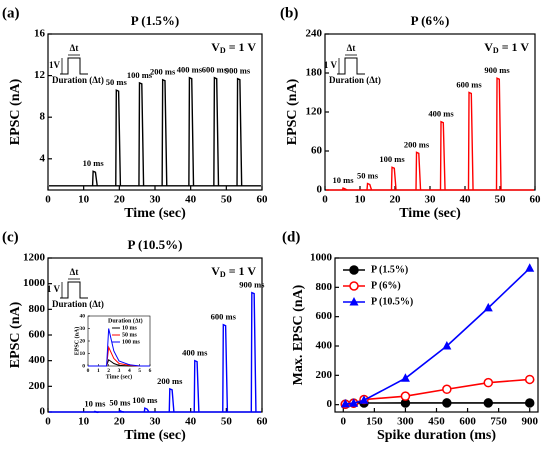  I want to click on y-tick-label: 1200, so click(34, 258).